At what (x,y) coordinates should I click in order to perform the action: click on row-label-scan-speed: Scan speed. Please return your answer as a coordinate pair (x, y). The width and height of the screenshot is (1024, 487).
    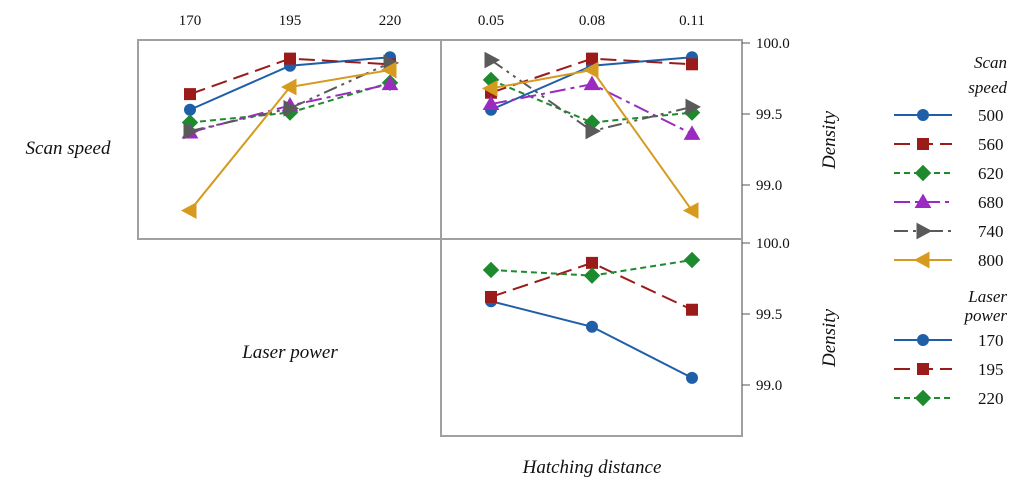
    Looking at the image, I should click on (68, 148).